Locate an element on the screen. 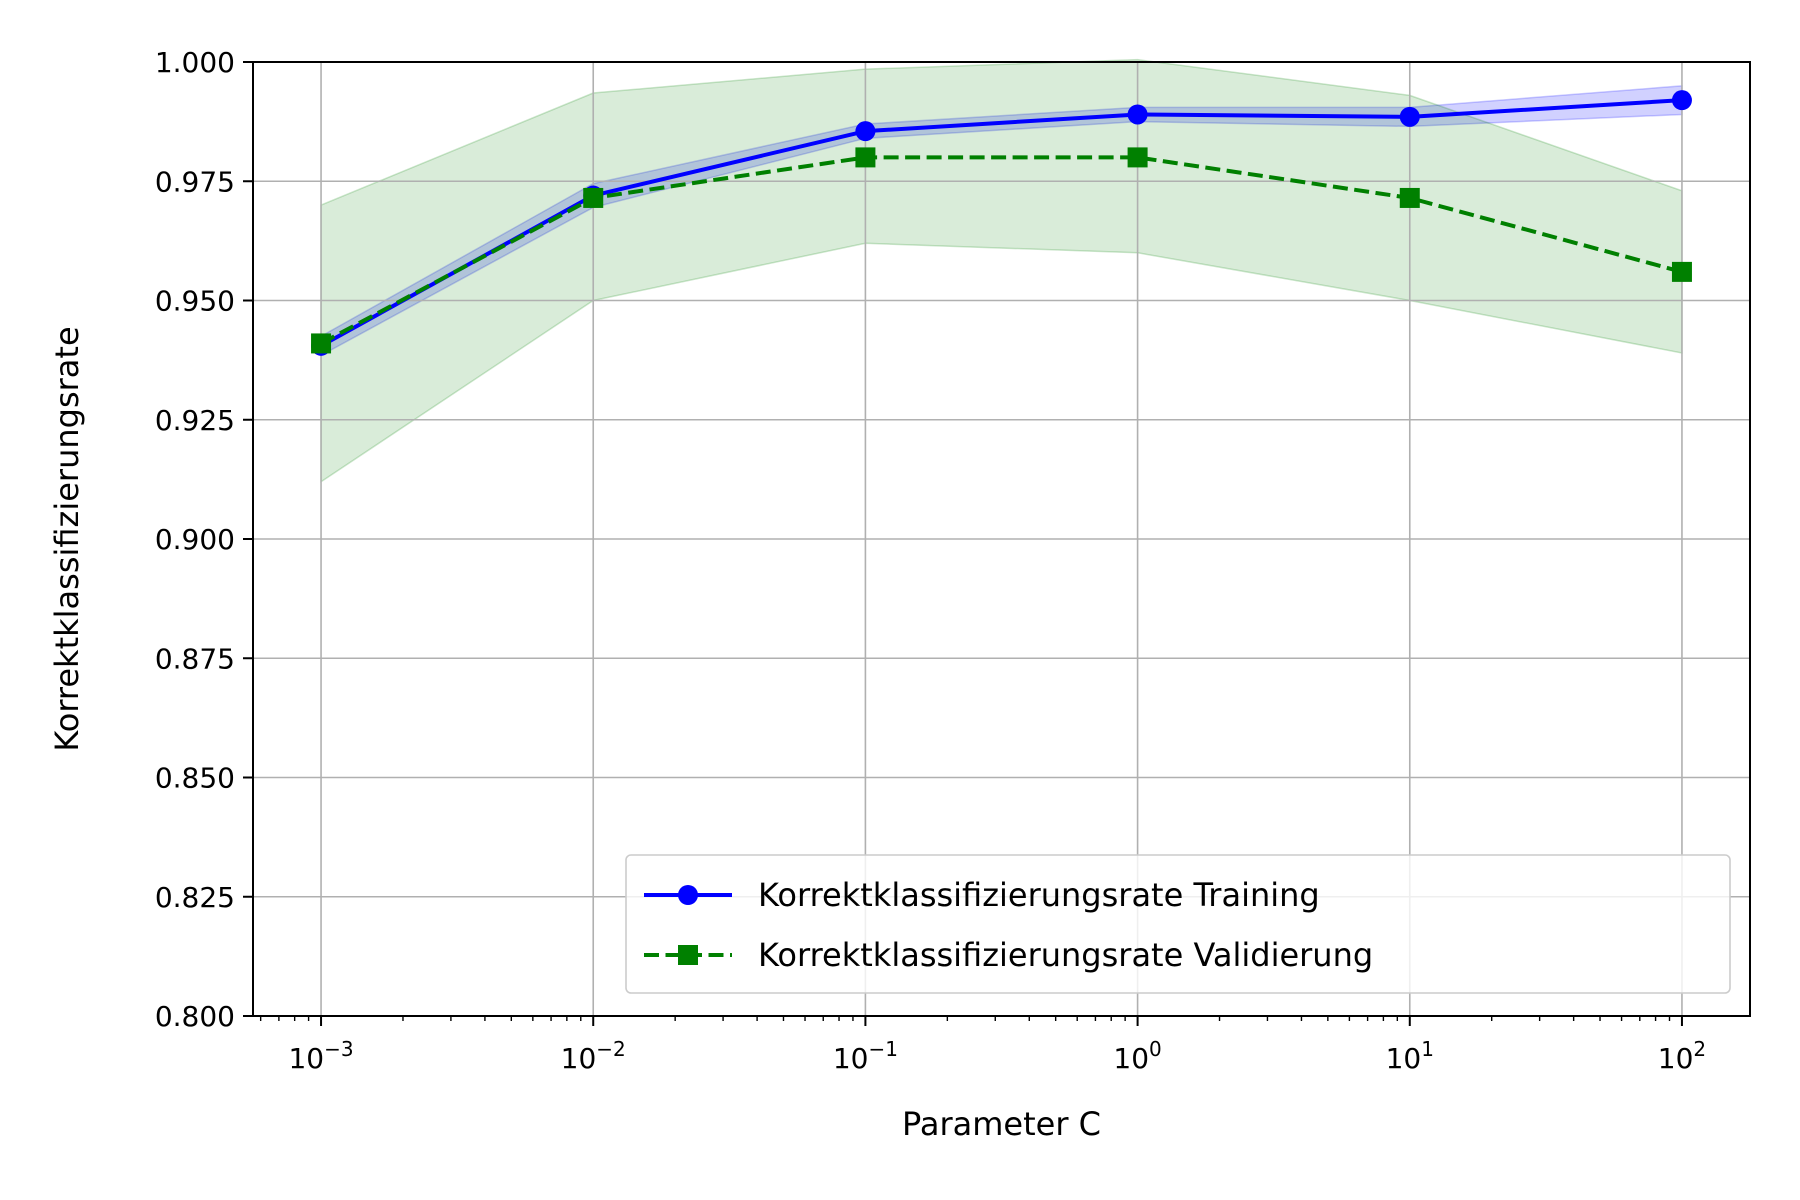 This screenshot has height=1200, width=1800. y-tick-label-1: 0.825 is located at coordinates (195, 897).